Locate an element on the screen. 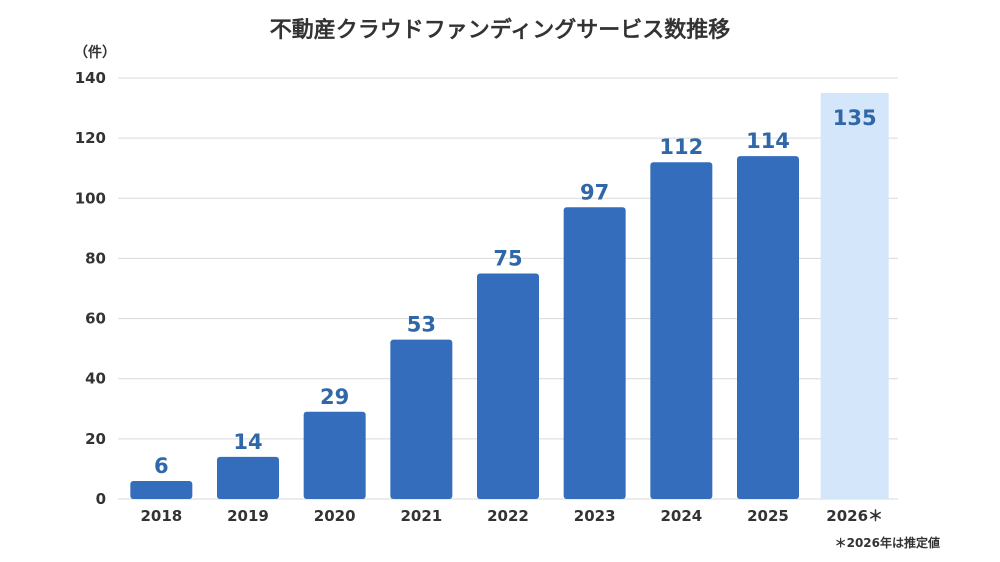 The width and height of the screenshot is (1000, 562). value-label: 75 is located at coordinates (507, 258).